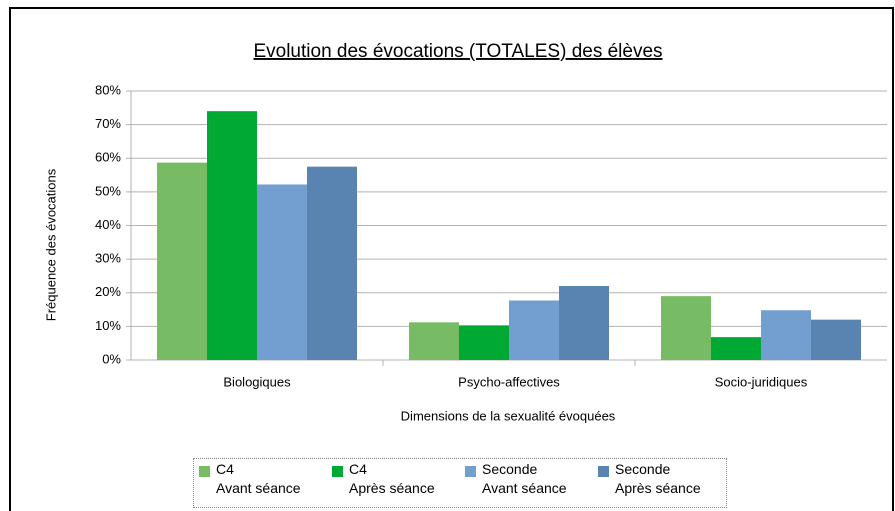 The width and height of the screenshot is (895, 511). Describe the element at coordinates (258, 478) in the screenshot. I see `legend-label: C4 Avant séance` at that location.